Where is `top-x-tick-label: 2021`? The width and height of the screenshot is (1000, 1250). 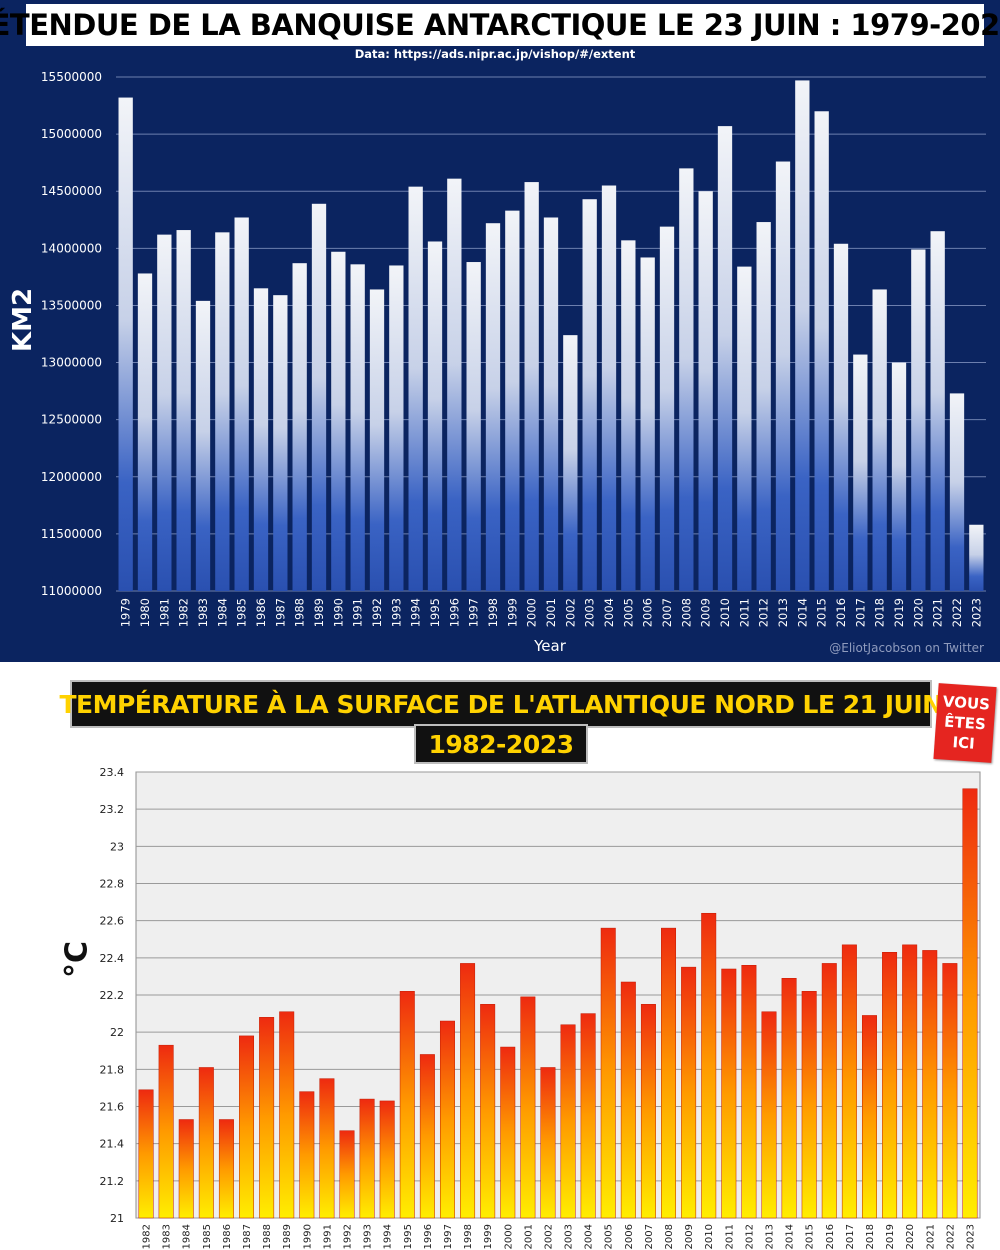
top-x-tick-label: 2021 is located at coordinates (938, 612).